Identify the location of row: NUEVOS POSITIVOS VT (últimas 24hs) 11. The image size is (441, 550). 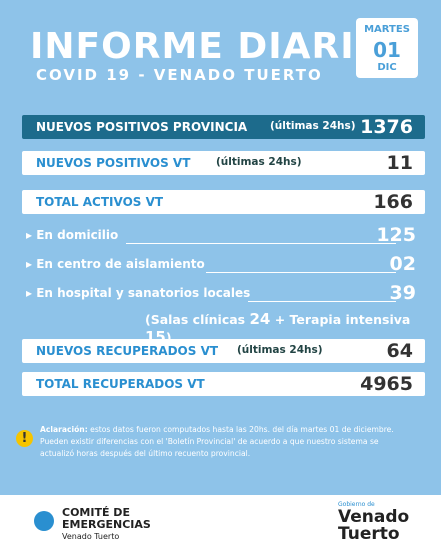
(223, 163).